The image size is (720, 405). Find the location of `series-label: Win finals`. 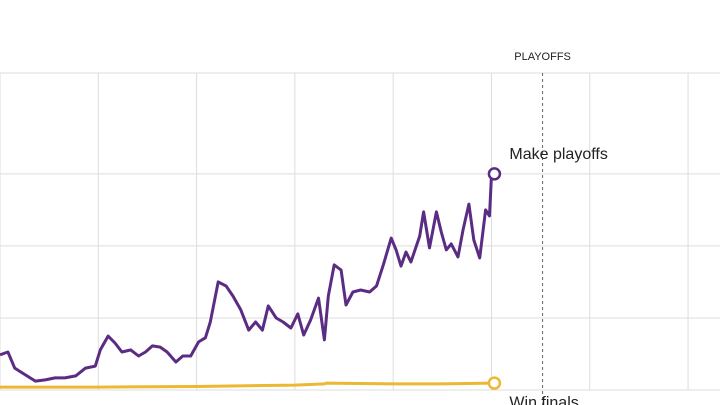

series-label: Win finals is located at coordinates (543, 399).